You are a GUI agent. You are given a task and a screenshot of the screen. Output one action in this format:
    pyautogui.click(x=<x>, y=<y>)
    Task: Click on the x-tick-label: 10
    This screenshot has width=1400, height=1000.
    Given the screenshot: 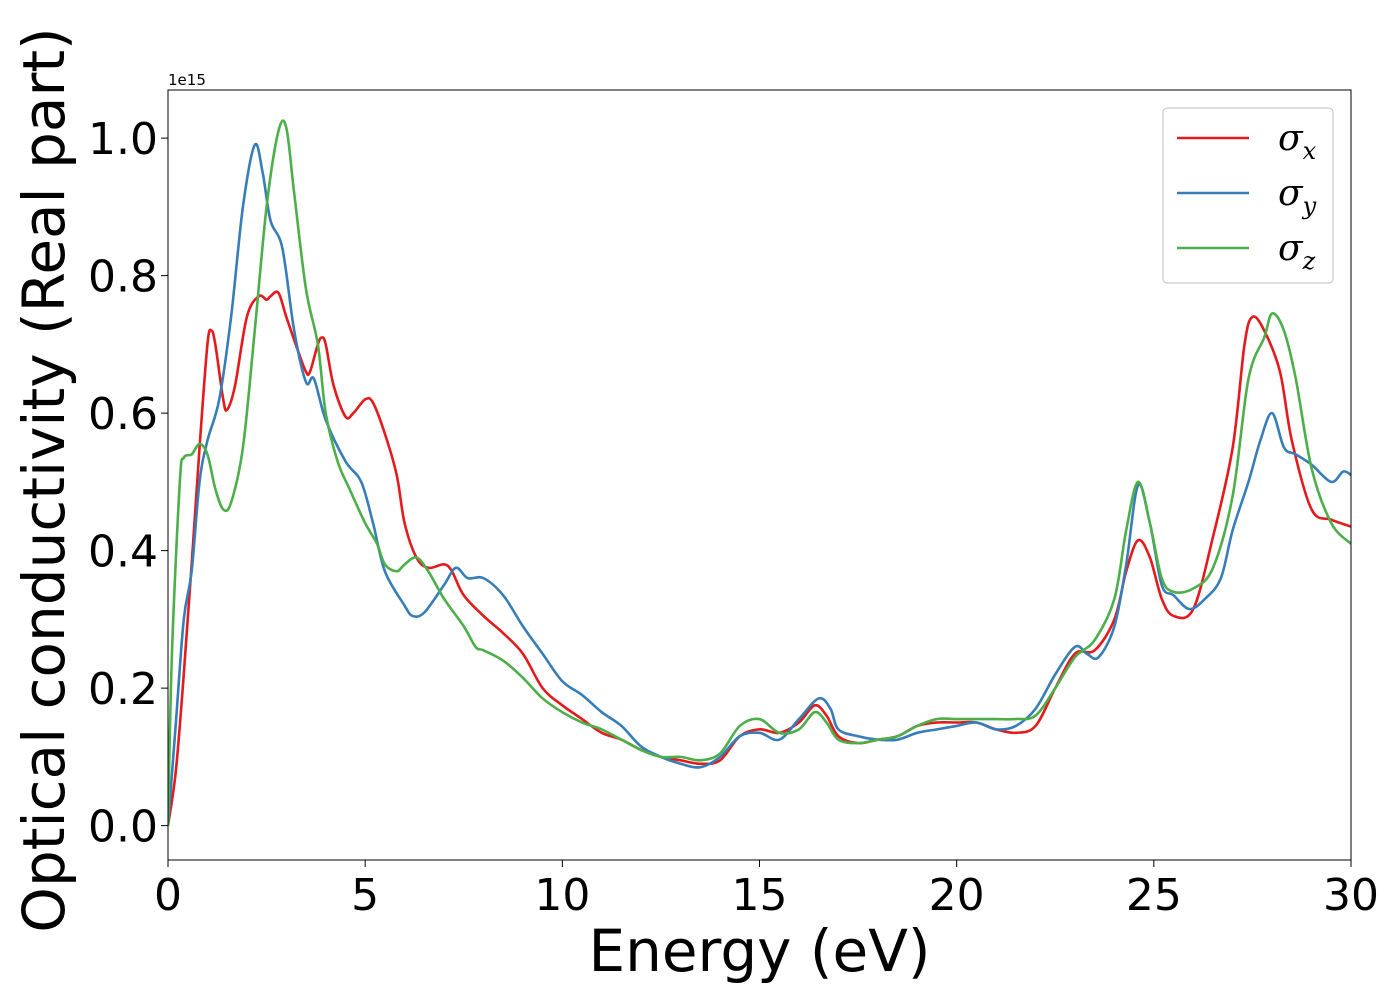 What is the action you would take?
    pyautogui.click(x=562, y=895)
    